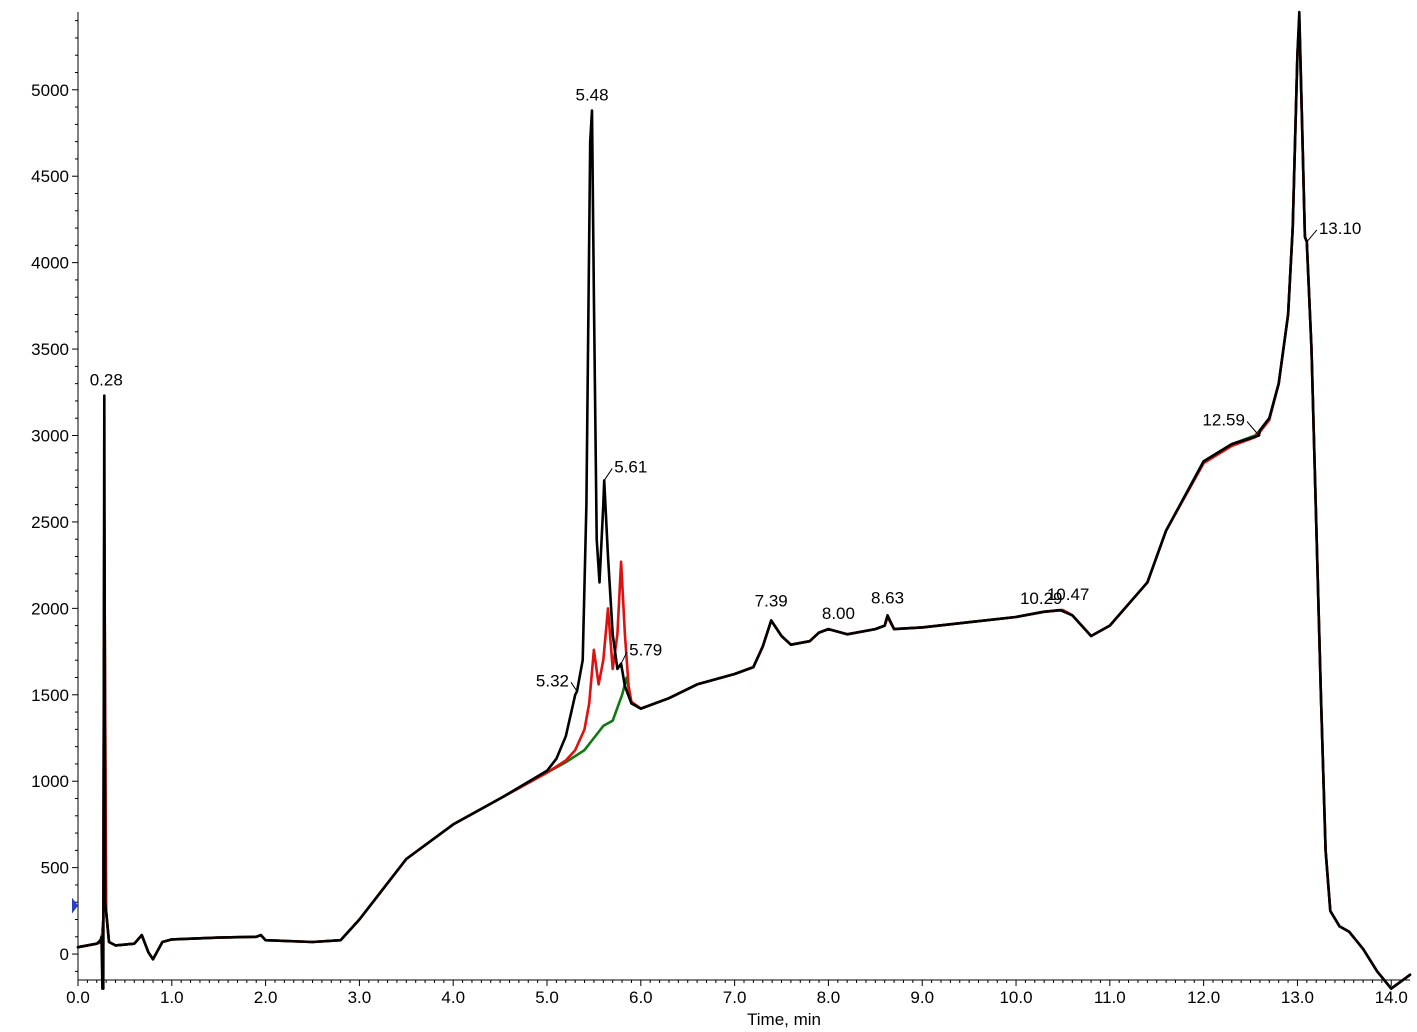 This screenshot has width=1417, height=1032. What do you see at coordinates (838, 613) in the screenshot?
I see `peak-label: 8.00` at bounding box center [838, 613].